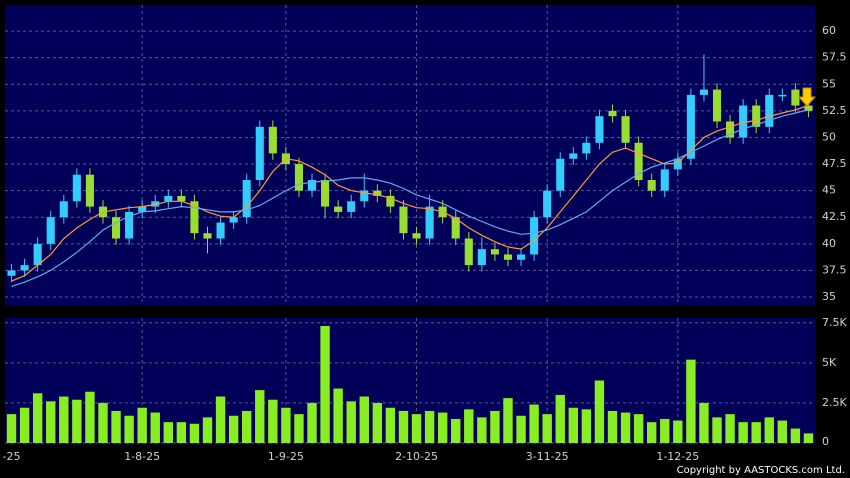 The image size is (850, 478). Describe the element at coordinates (286, 456) in the screenshot. I see `x-tick-label: 1-9-25` at that location.